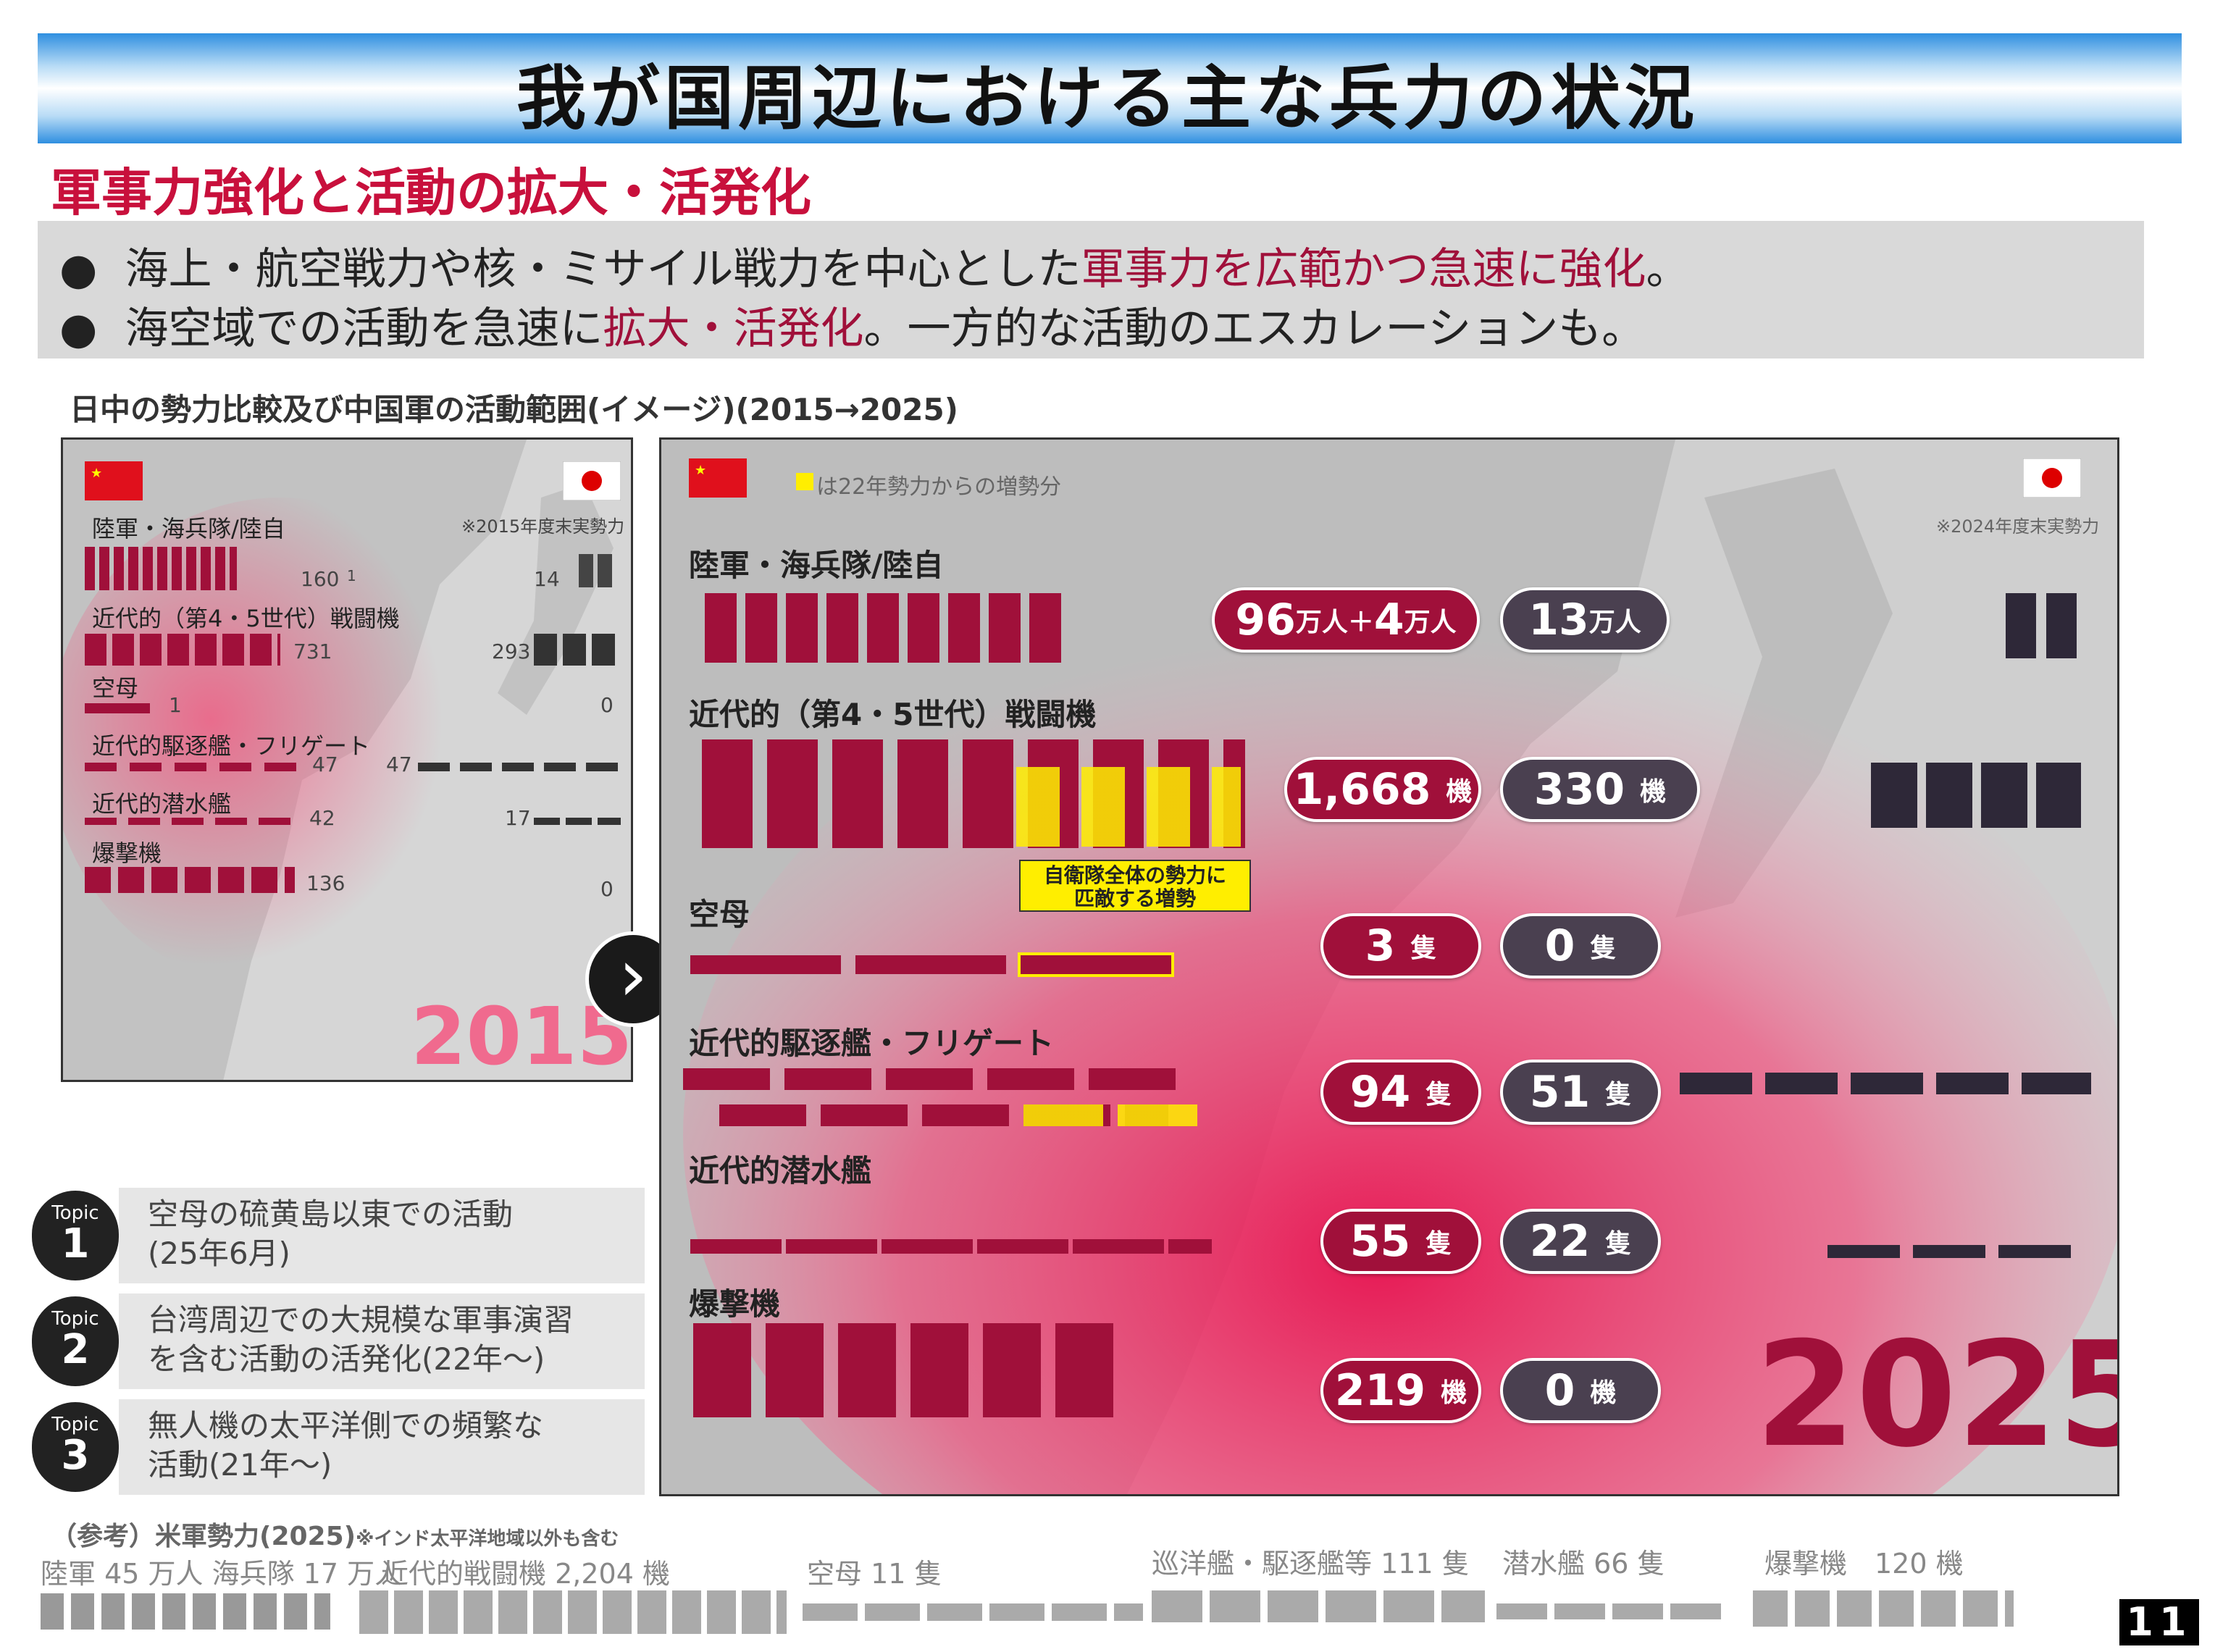 The height and width of the screenshot is (1652, 2215). I want to click on fighter-icons-jp-2025, so click(1976, 795).